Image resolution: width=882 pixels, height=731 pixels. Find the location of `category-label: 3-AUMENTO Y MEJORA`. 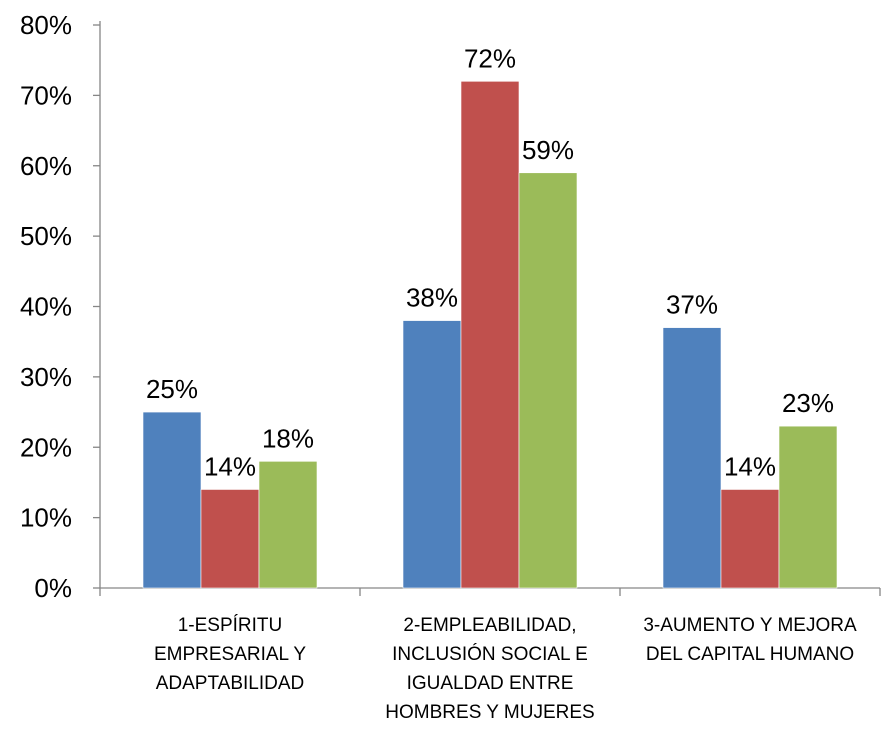

category-label: 3-AUMENTO Y MEJORA is located at coordinates (750, 625).